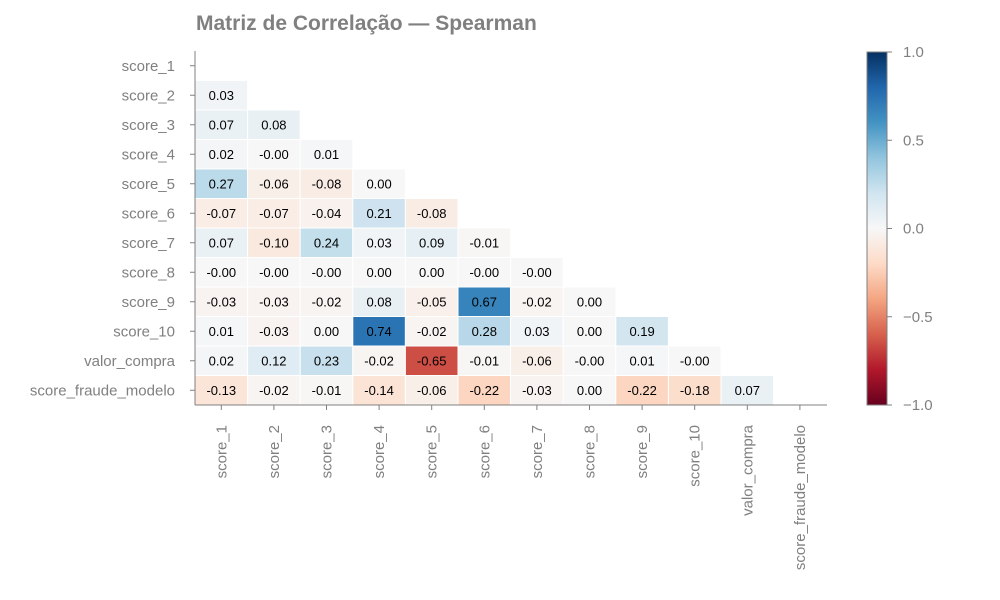  I want to click on cell-label-score_10-score_4: 0.74, so click(378, 331).